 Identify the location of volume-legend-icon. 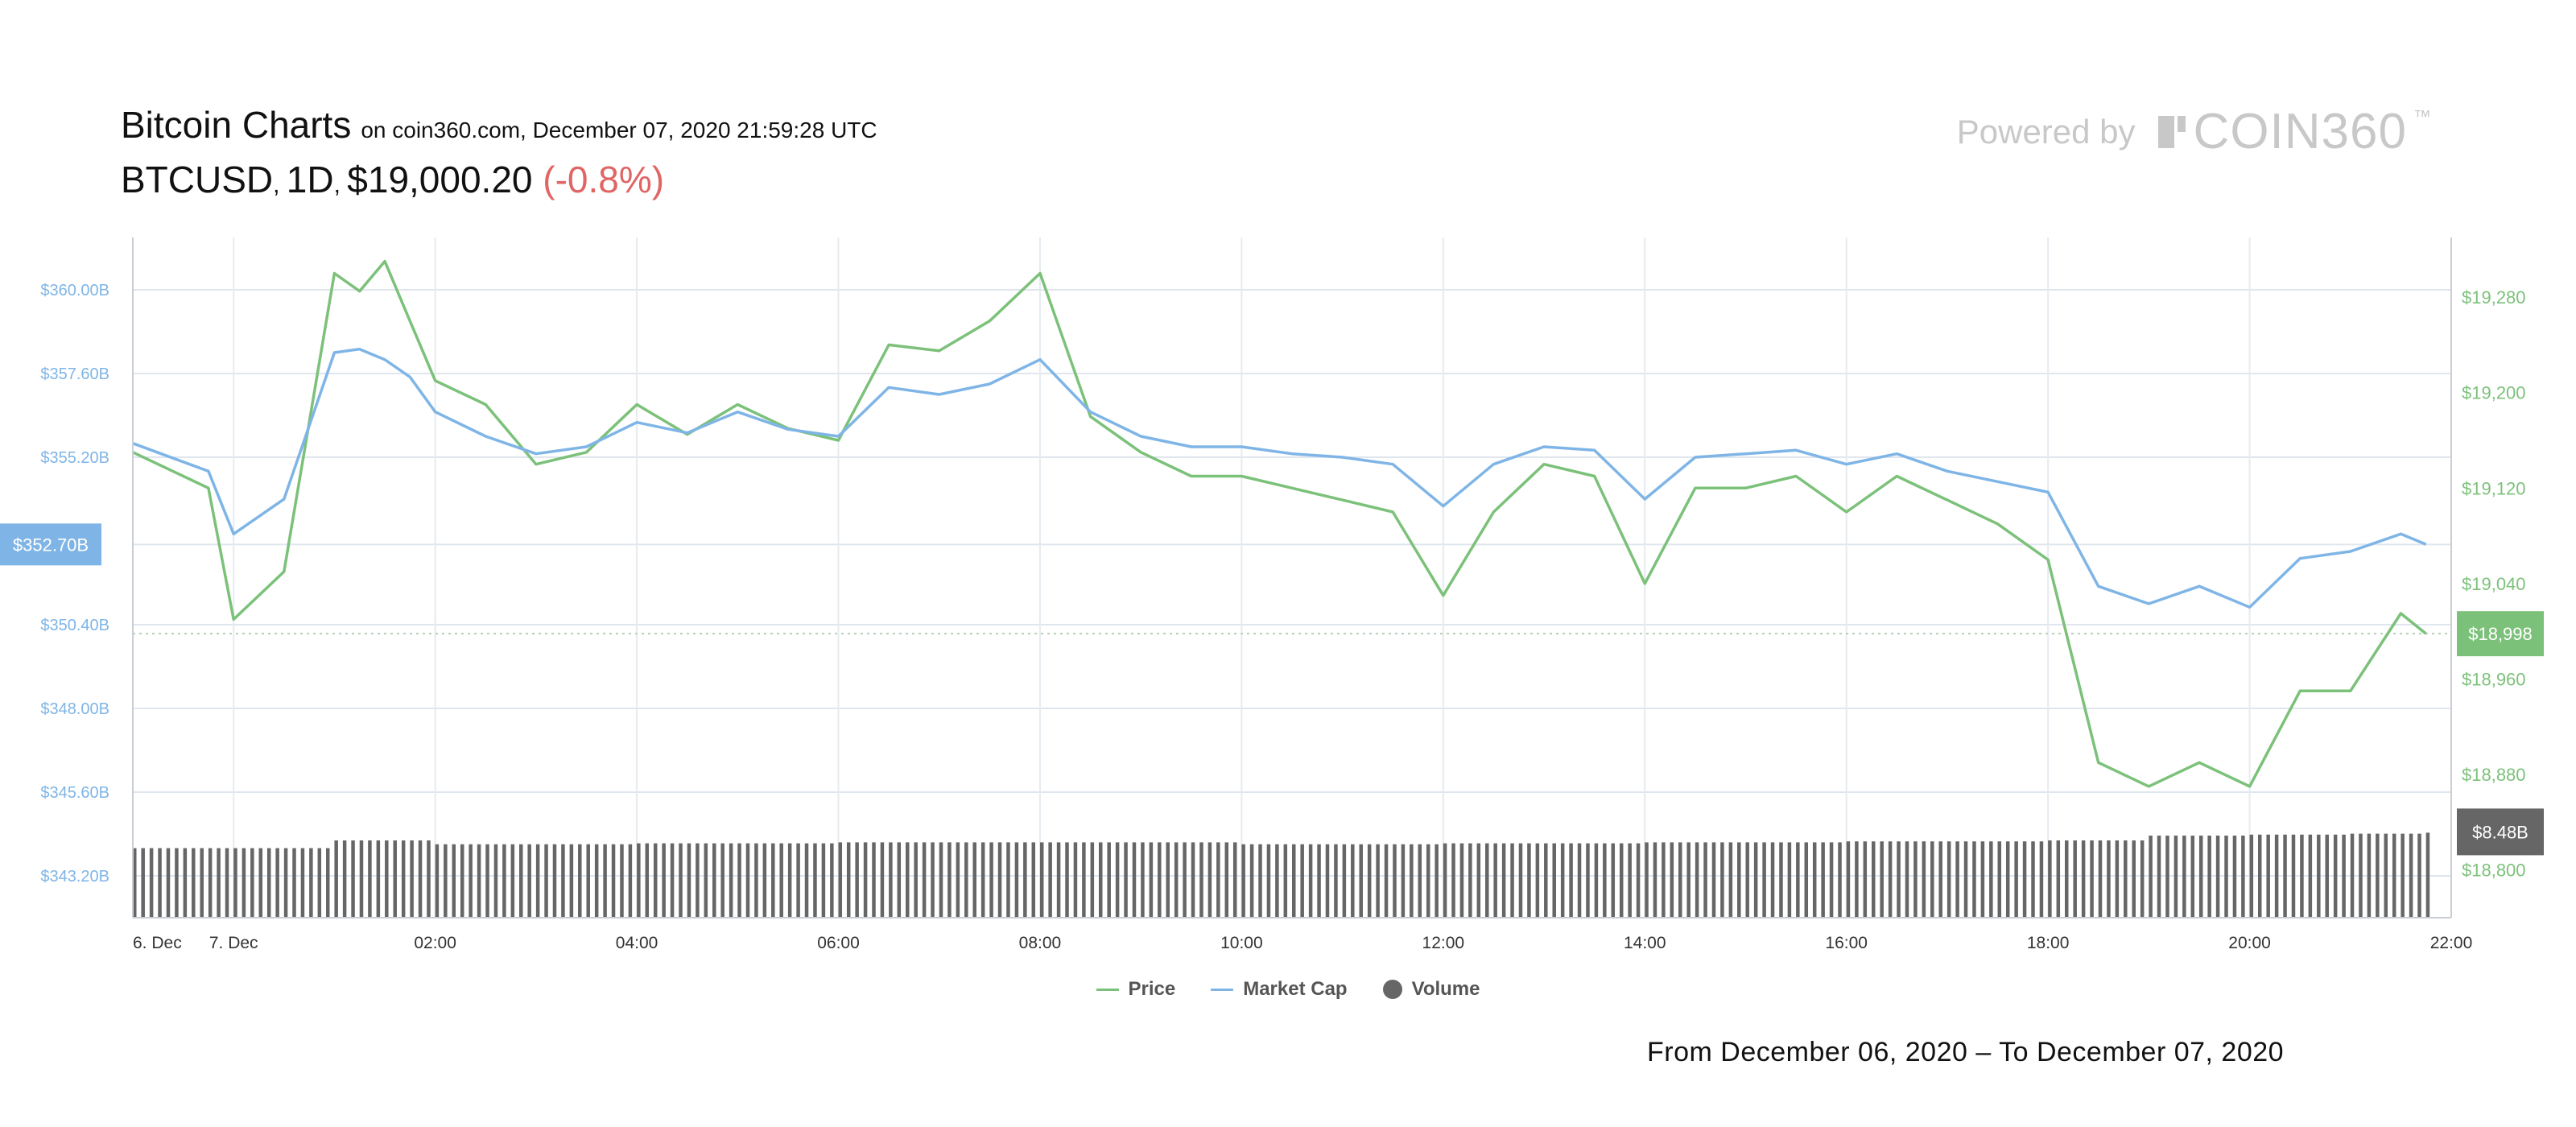
(1392, 989).